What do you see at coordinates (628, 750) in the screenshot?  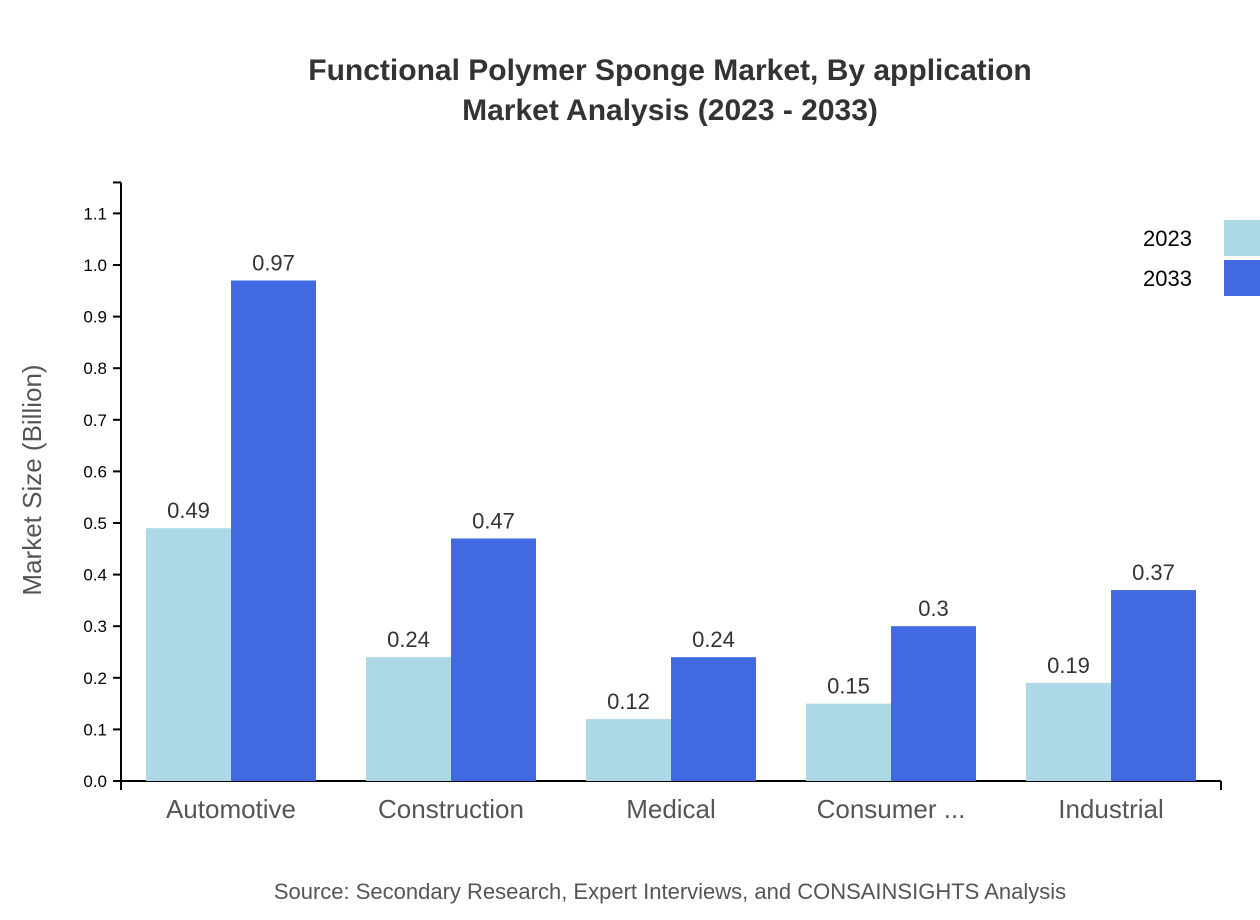 I see `bar-2023-medical` at bounding box center [628, 750].